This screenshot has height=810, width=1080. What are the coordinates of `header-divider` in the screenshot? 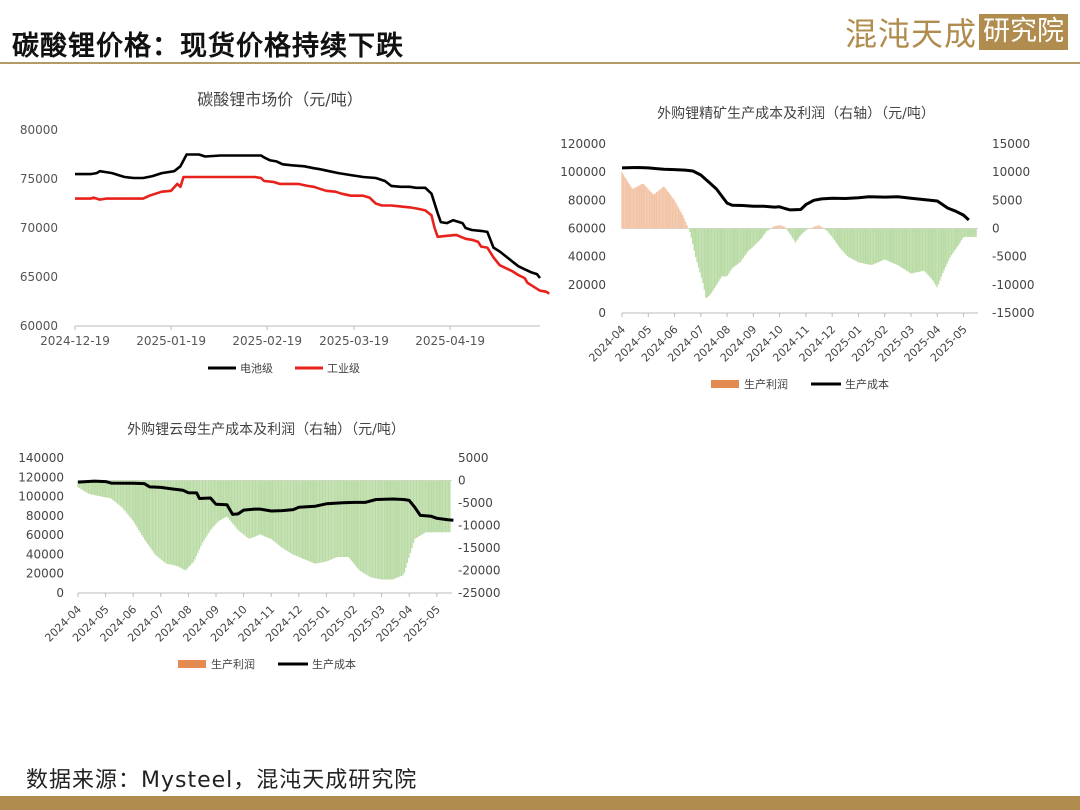 It's located at (540, 63).